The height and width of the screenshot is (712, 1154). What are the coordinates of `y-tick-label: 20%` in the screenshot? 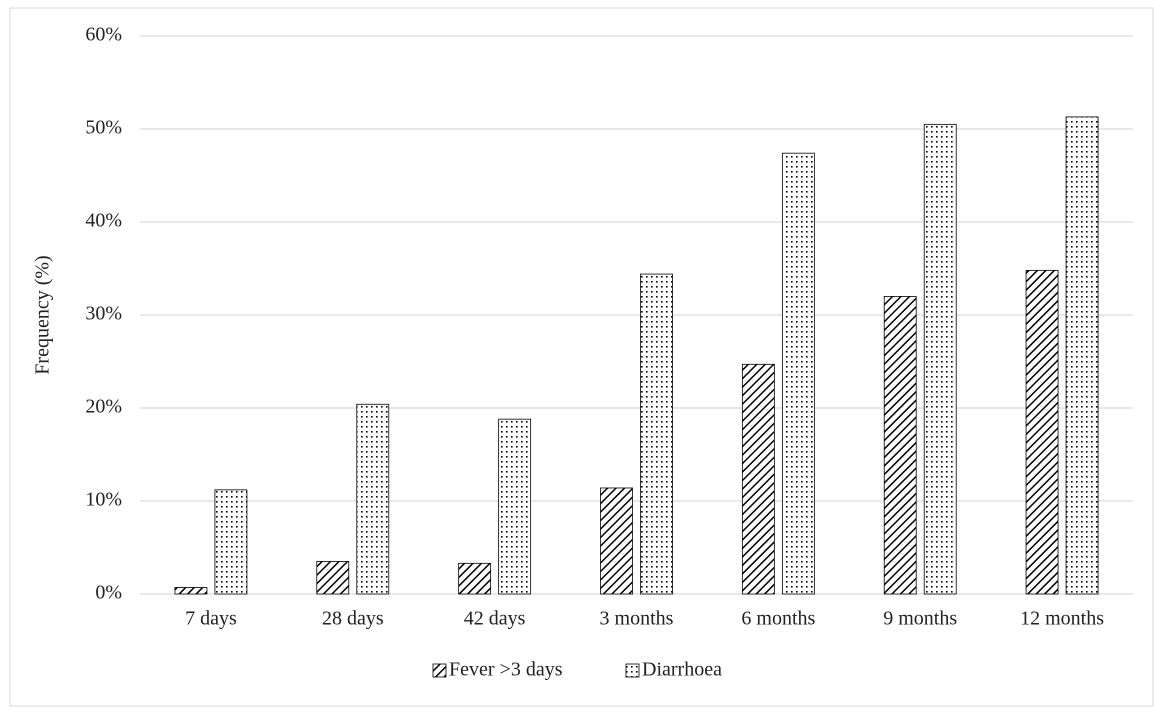 It's located at (103, 407).